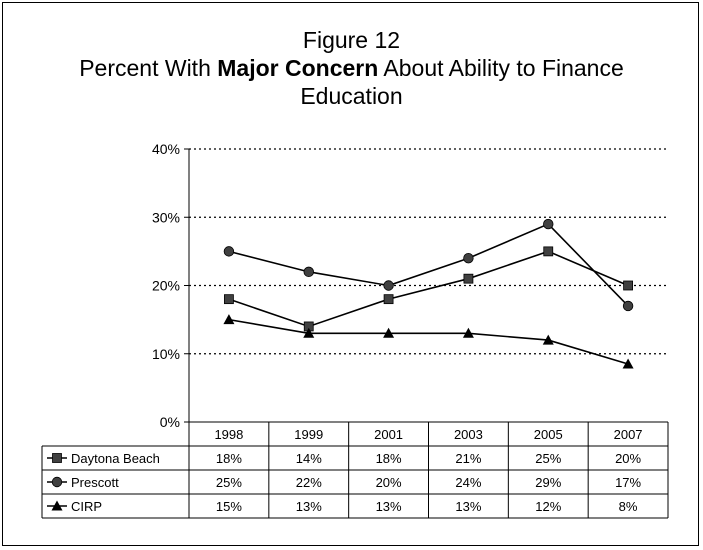  What do you see at coordinates (388, 434) in the screenshot?
I see `x-category-label-2001: 2001` at bounding box center [388, 434].